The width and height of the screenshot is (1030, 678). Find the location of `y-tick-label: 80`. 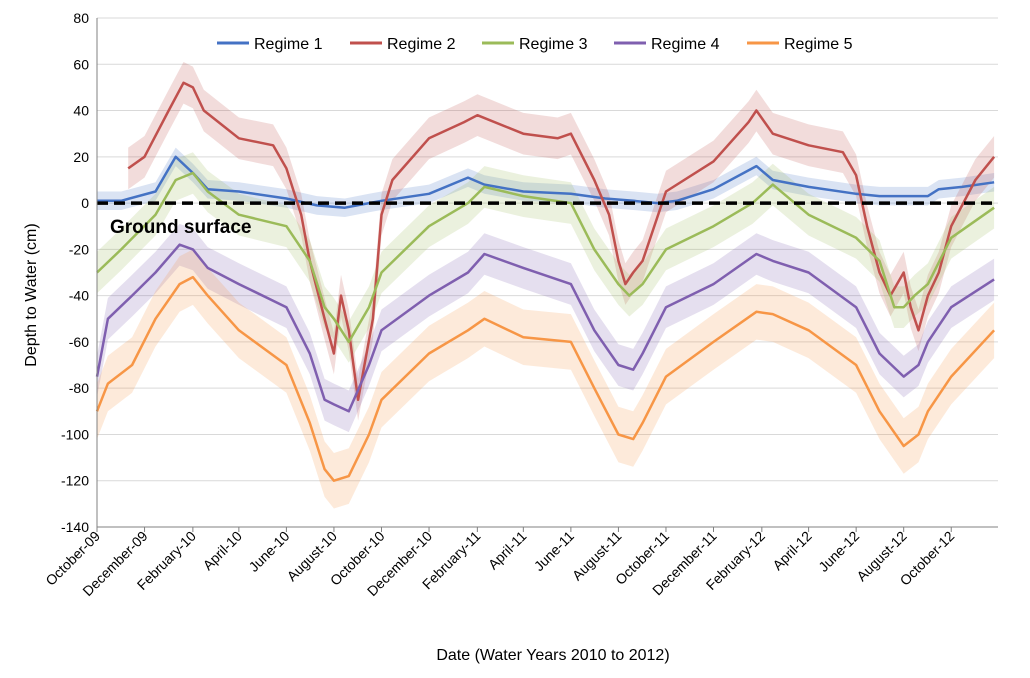

y-tick-label: 80 is located at coordinates (81, 18).